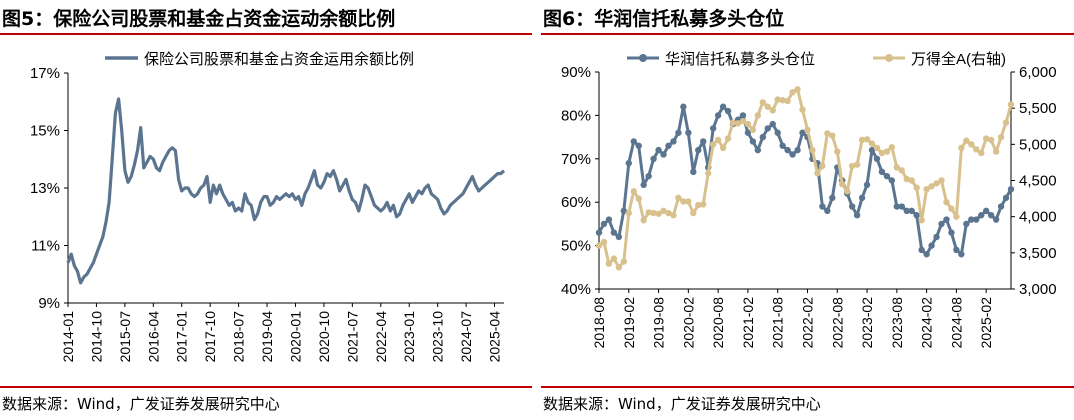 The image size is (1074, 420). Describe the element at coordinates (748, 323) in the screenshot. I see `x-tick-label: 2021-02` at that location.